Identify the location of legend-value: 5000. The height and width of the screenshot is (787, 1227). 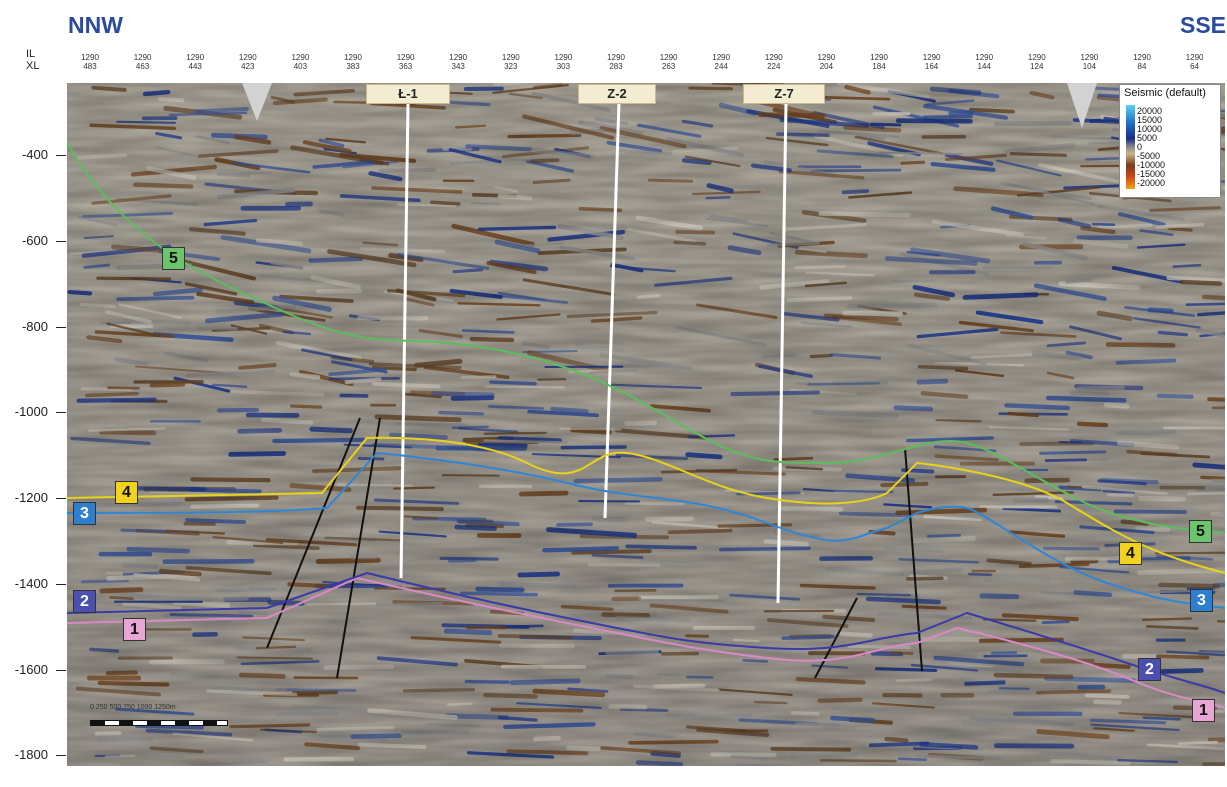
(1147, 138).